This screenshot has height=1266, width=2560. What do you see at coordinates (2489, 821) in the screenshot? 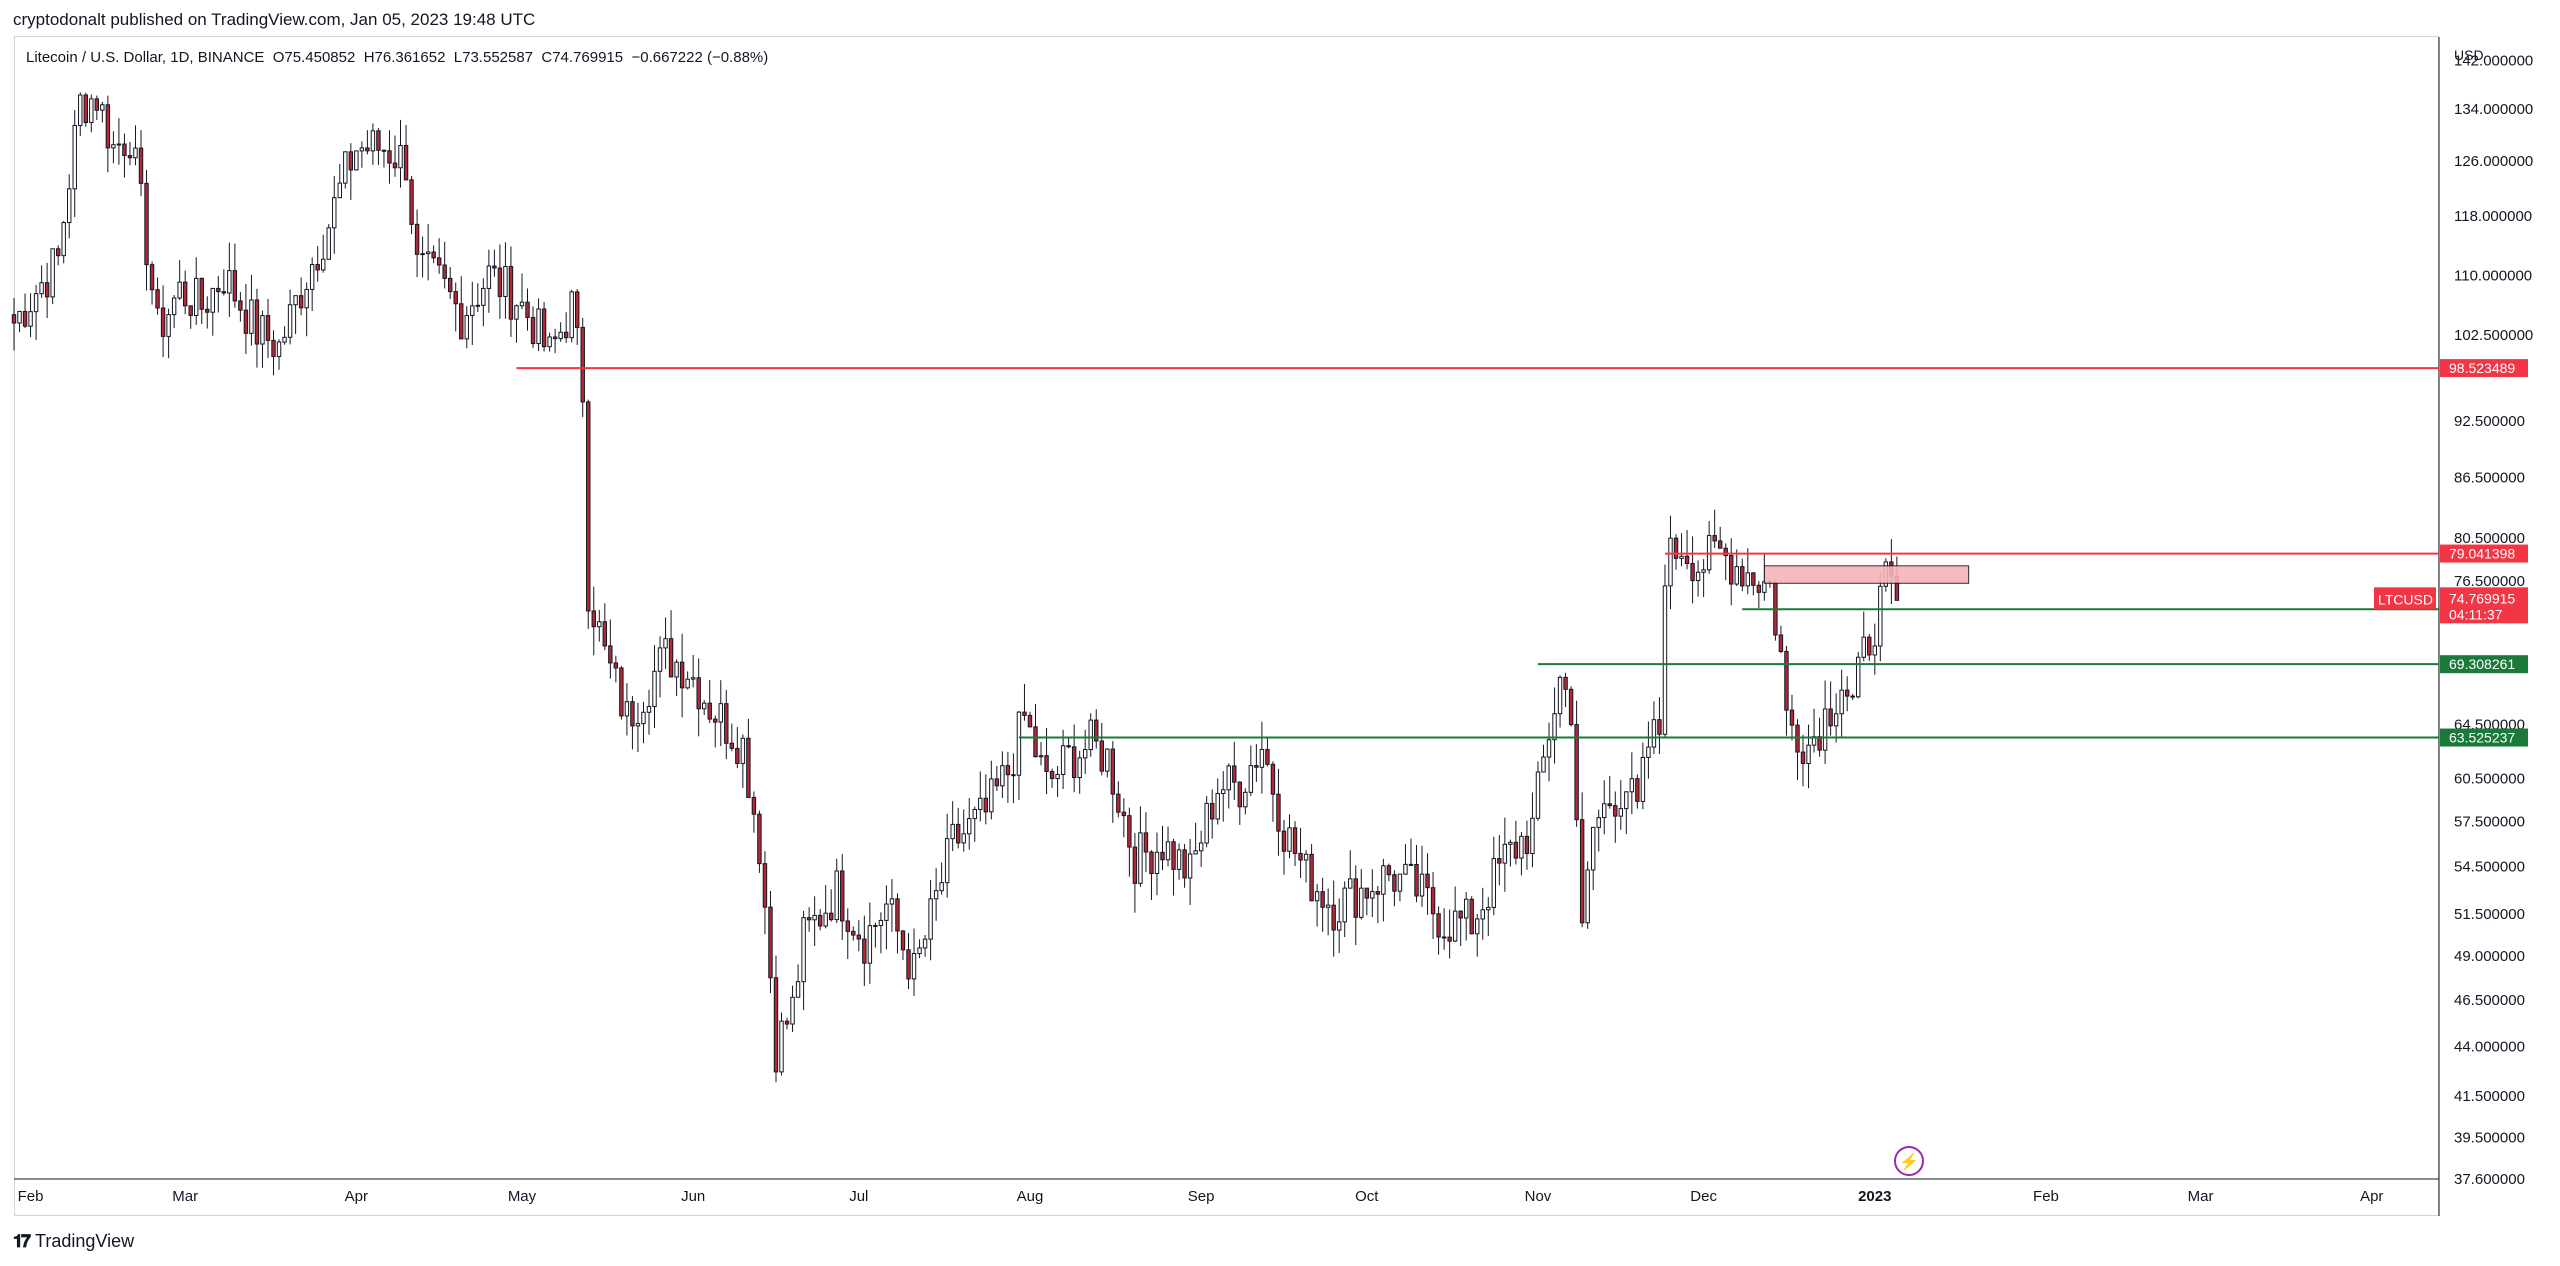
I see `y-tick-label: 57.500000` at bounding box center [2489, 821].